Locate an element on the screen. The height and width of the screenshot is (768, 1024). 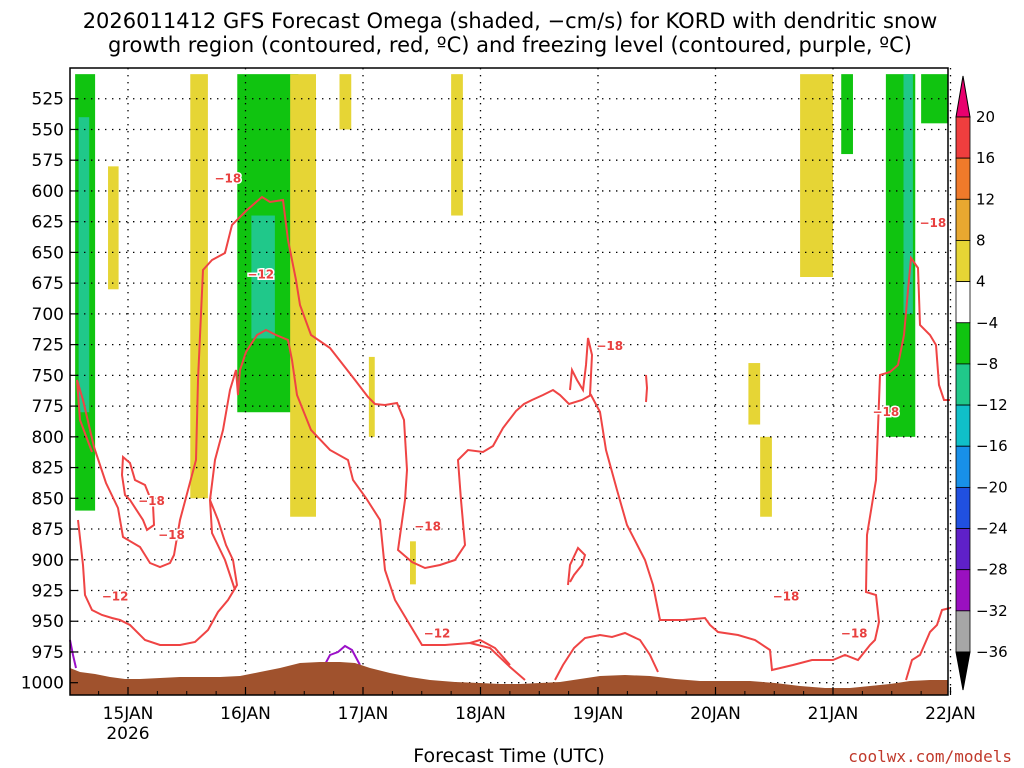
y-tick-label-975: 975 is located at coordinates (48, 653).